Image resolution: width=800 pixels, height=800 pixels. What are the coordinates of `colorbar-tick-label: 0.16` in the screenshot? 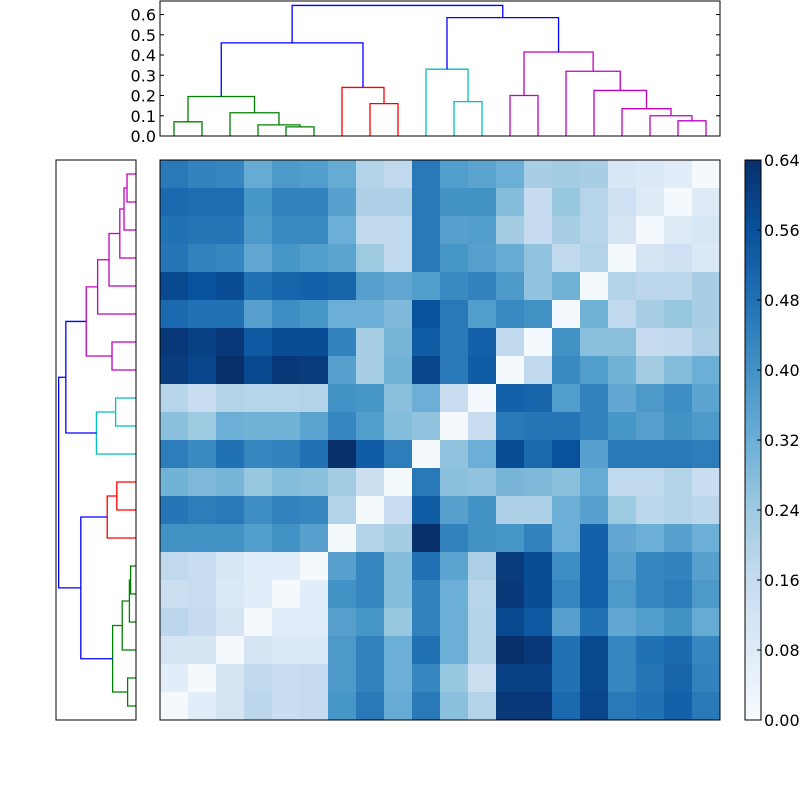 It's located at (782, 580).